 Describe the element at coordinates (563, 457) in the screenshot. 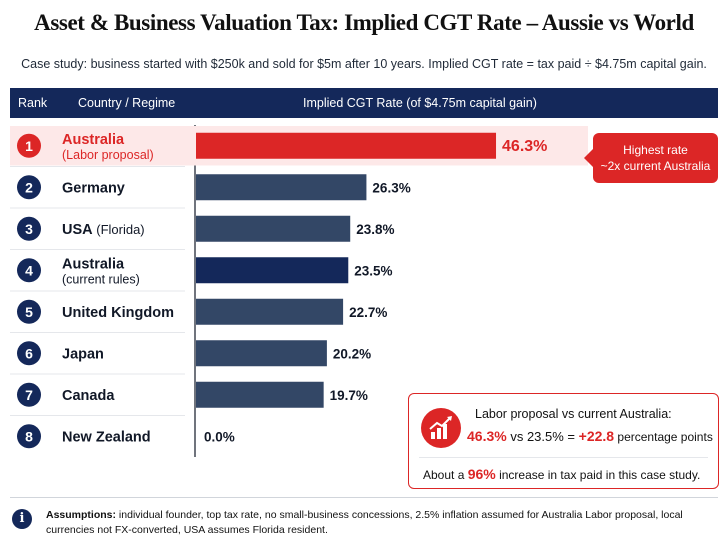

I see `comparison-divider` at that location.